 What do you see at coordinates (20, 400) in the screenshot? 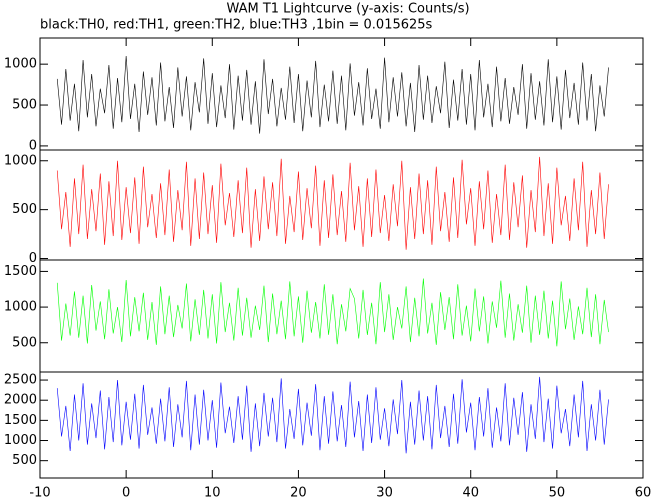
I see `y-tick-label: 2000` at bounding box center [20, 400].